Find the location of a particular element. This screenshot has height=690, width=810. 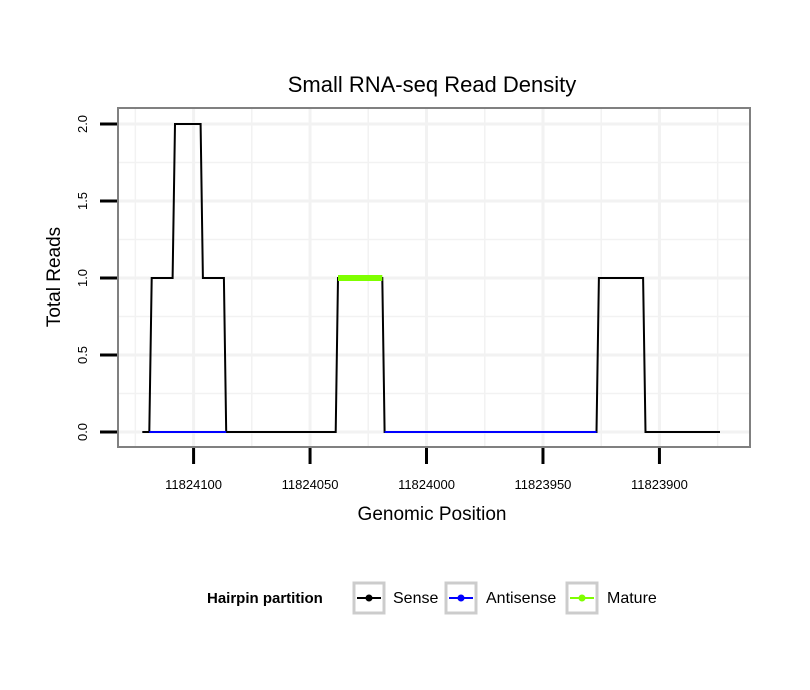

chart-title: Small RNA-seq Read Density is located at coordinates (432, 84).